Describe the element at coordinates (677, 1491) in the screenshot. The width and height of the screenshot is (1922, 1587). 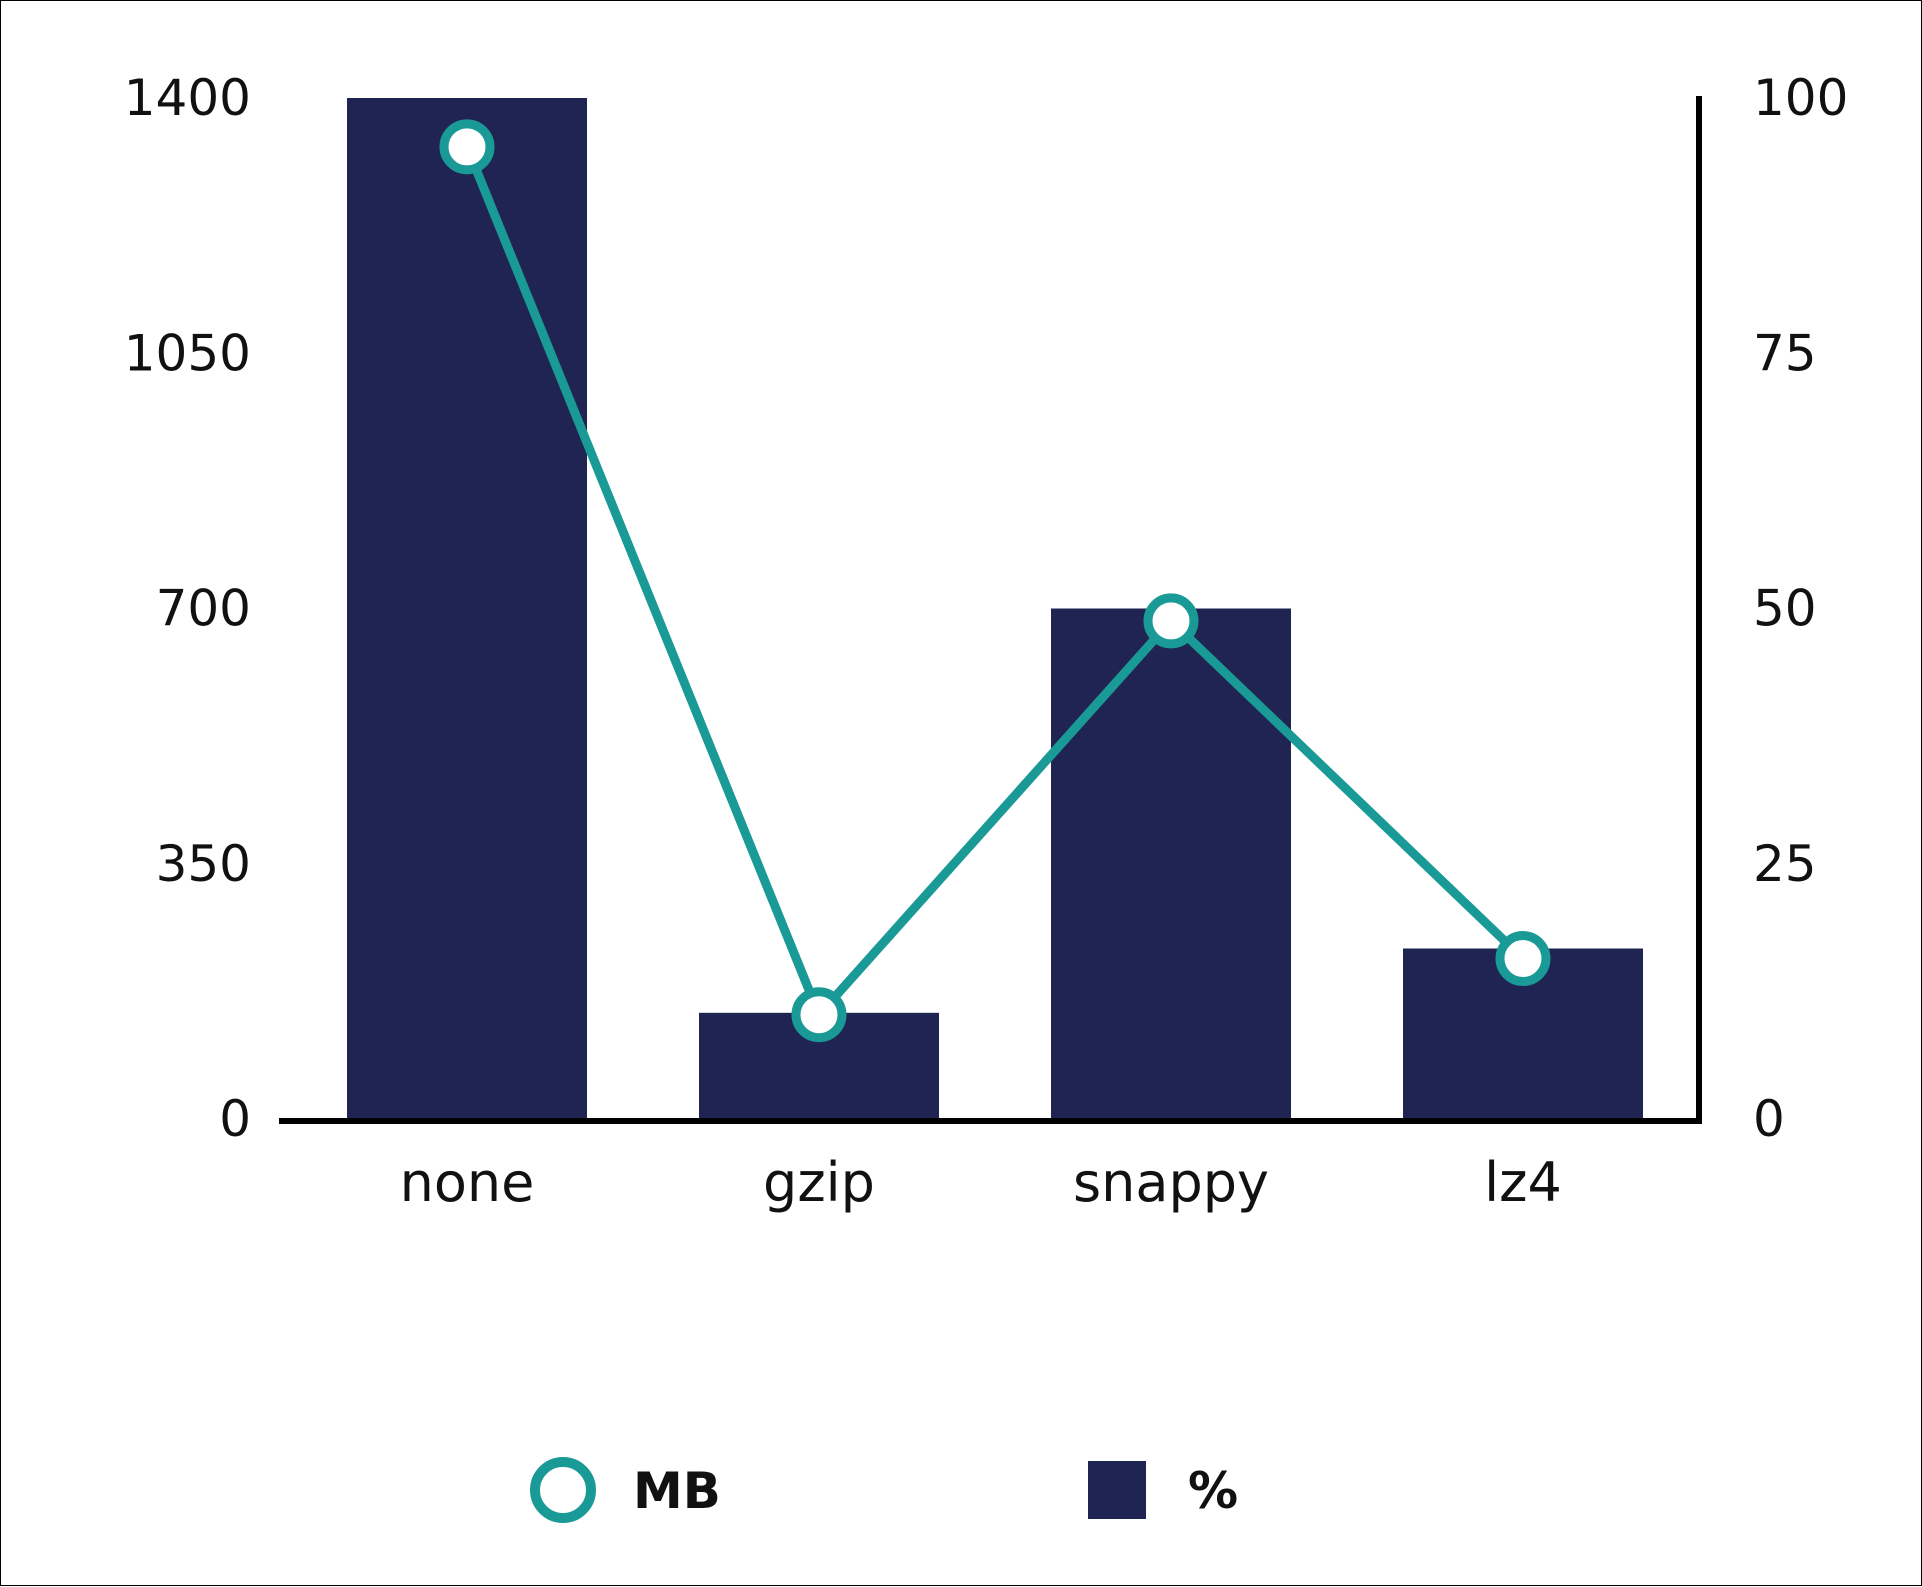
I see `legend-label-mb: MB` at that location.